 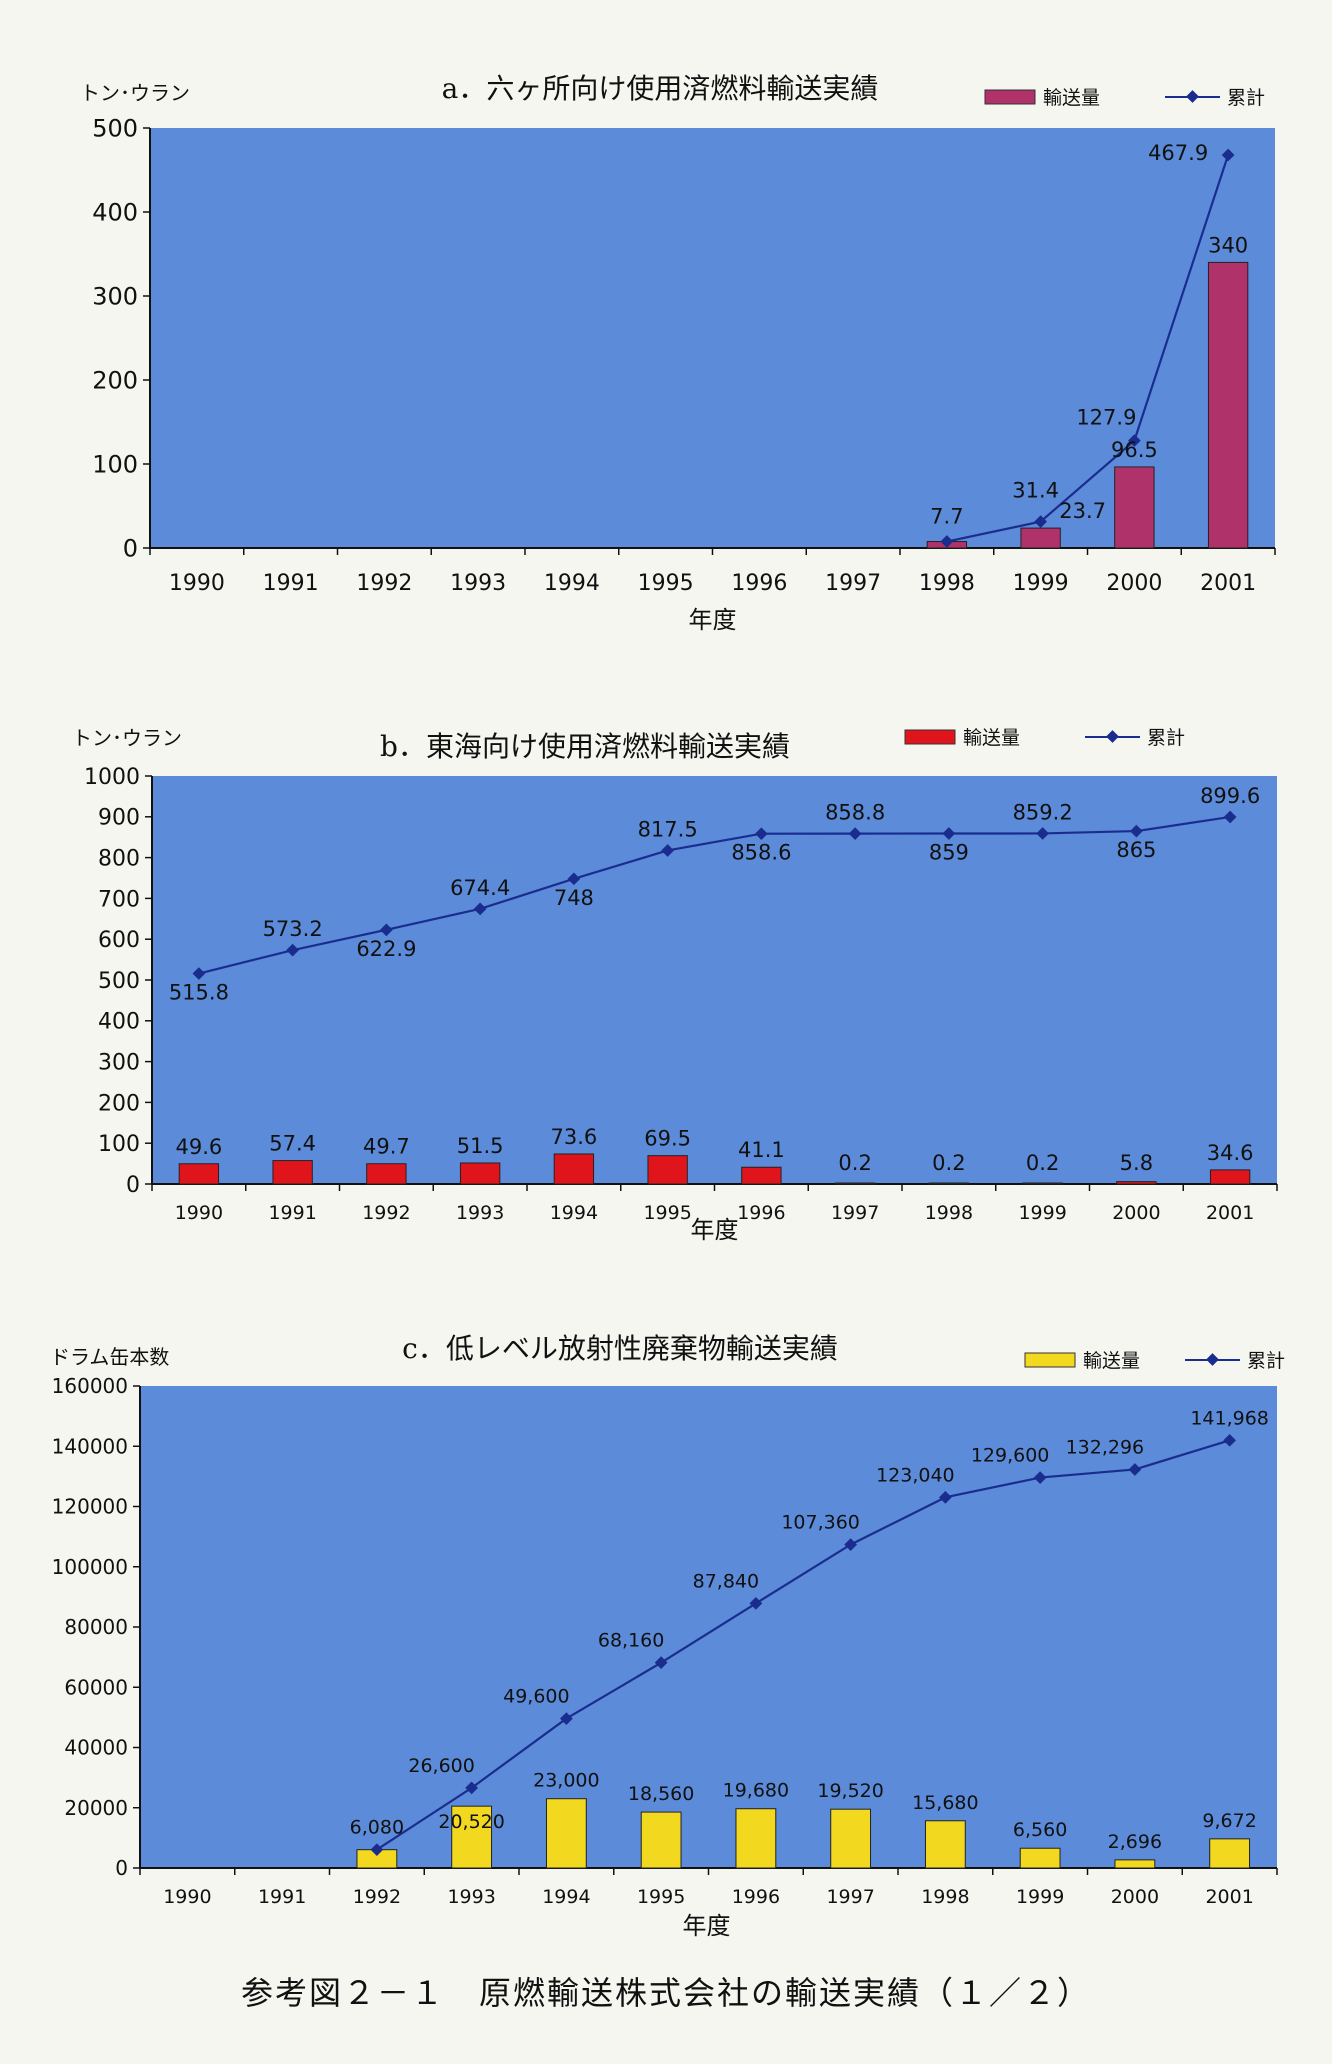 What do you see at coordinates (119, 1103) in the screenshot?
I see `y-tick-label: 200` at bounding box center [119, 1103].